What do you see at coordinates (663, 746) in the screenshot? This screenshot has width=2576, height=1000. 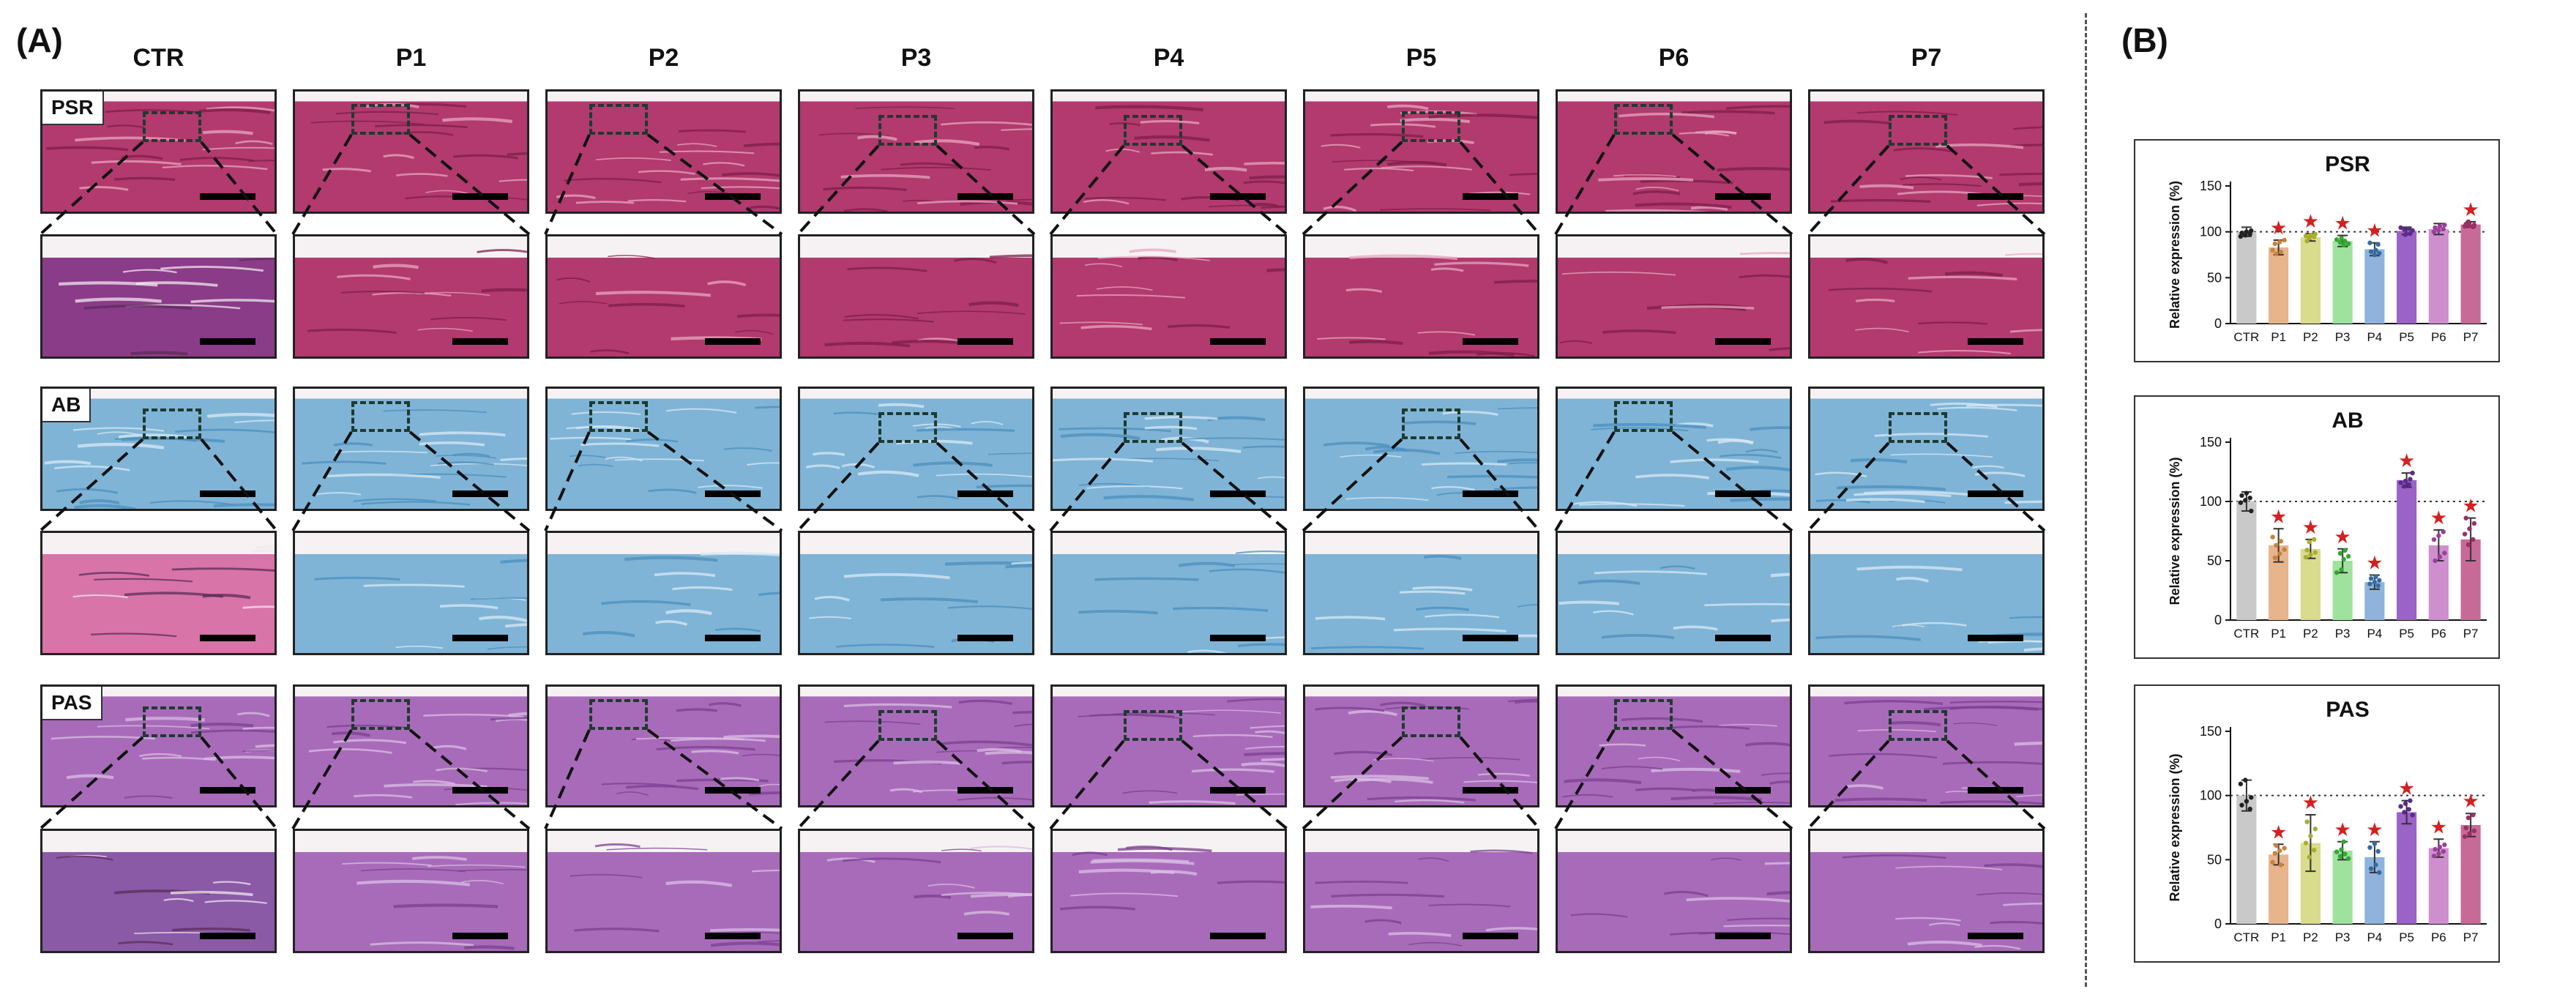 I see `pas-overview-p2` at bounding box center [663, 746].